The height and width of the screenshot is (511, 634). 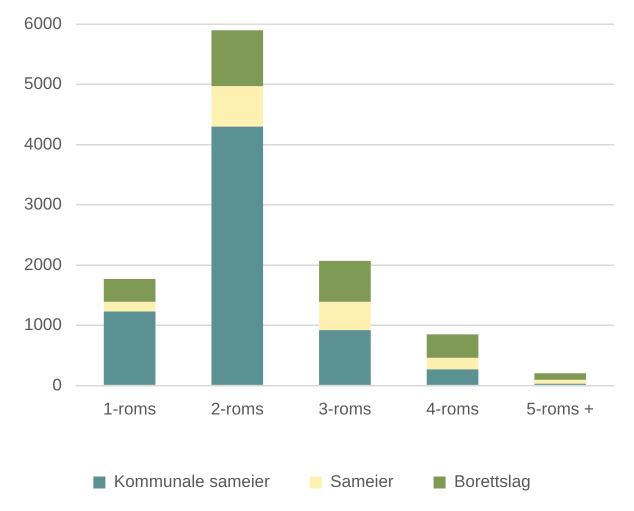 I want to click on legend-label: Sameier, so click(x=362, y=482).